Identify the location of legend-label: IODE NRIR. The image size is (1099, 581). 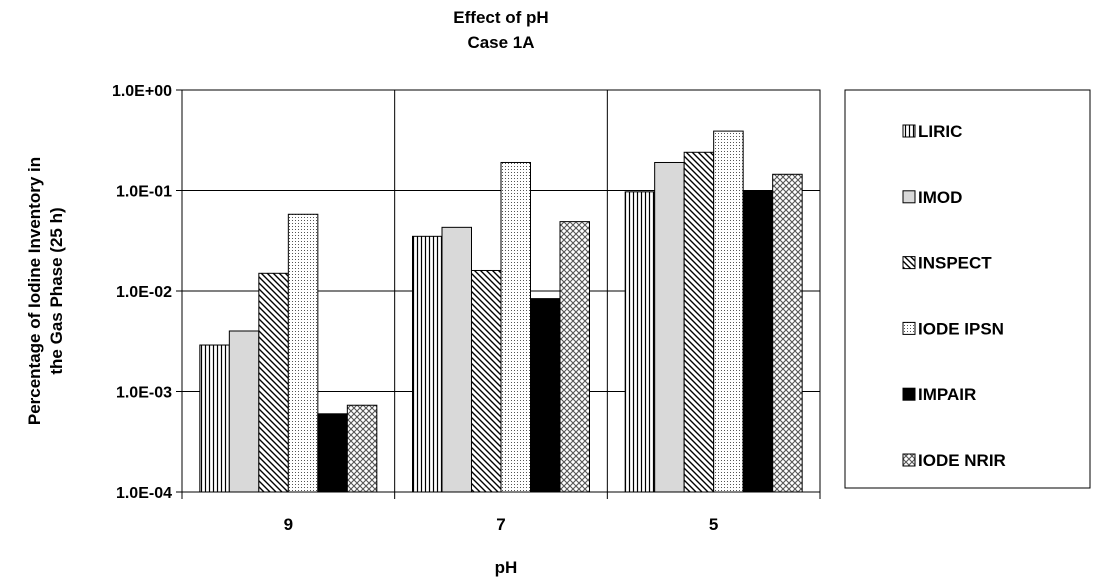
(962, 460).